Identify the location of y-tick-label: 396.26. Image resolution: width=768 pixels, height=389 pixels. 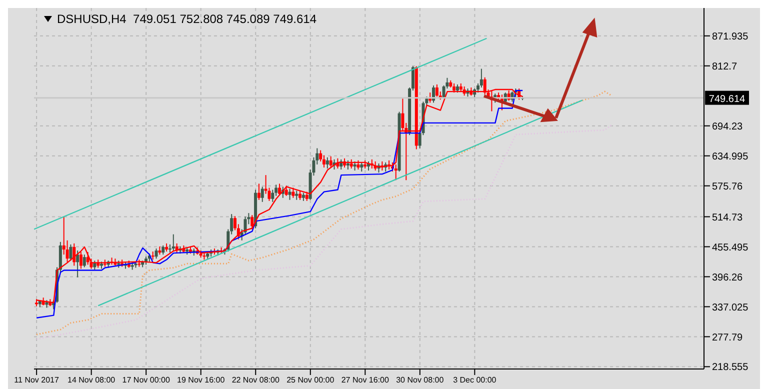
(728, 278).